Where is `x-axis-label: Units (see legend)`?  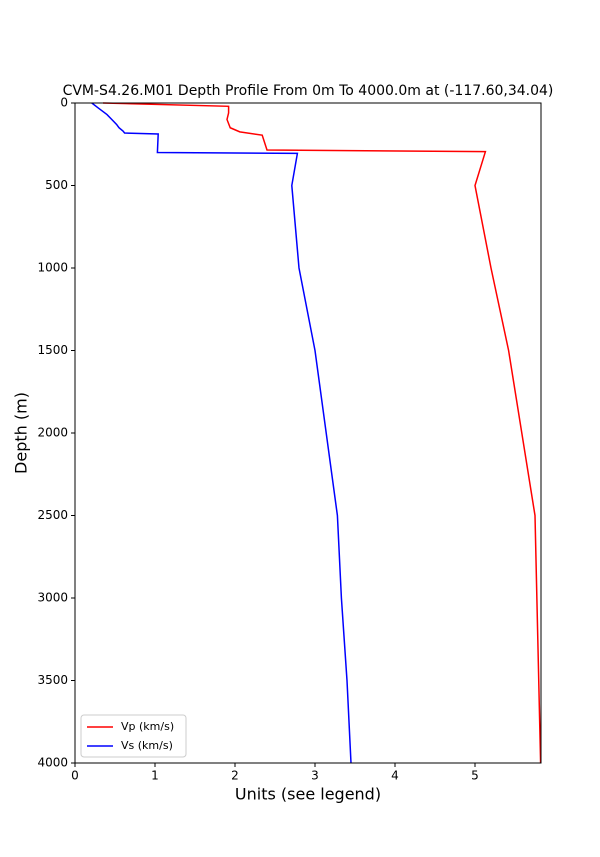
x-axis-label: Units (see legend) is located at coordinates (308, 794).